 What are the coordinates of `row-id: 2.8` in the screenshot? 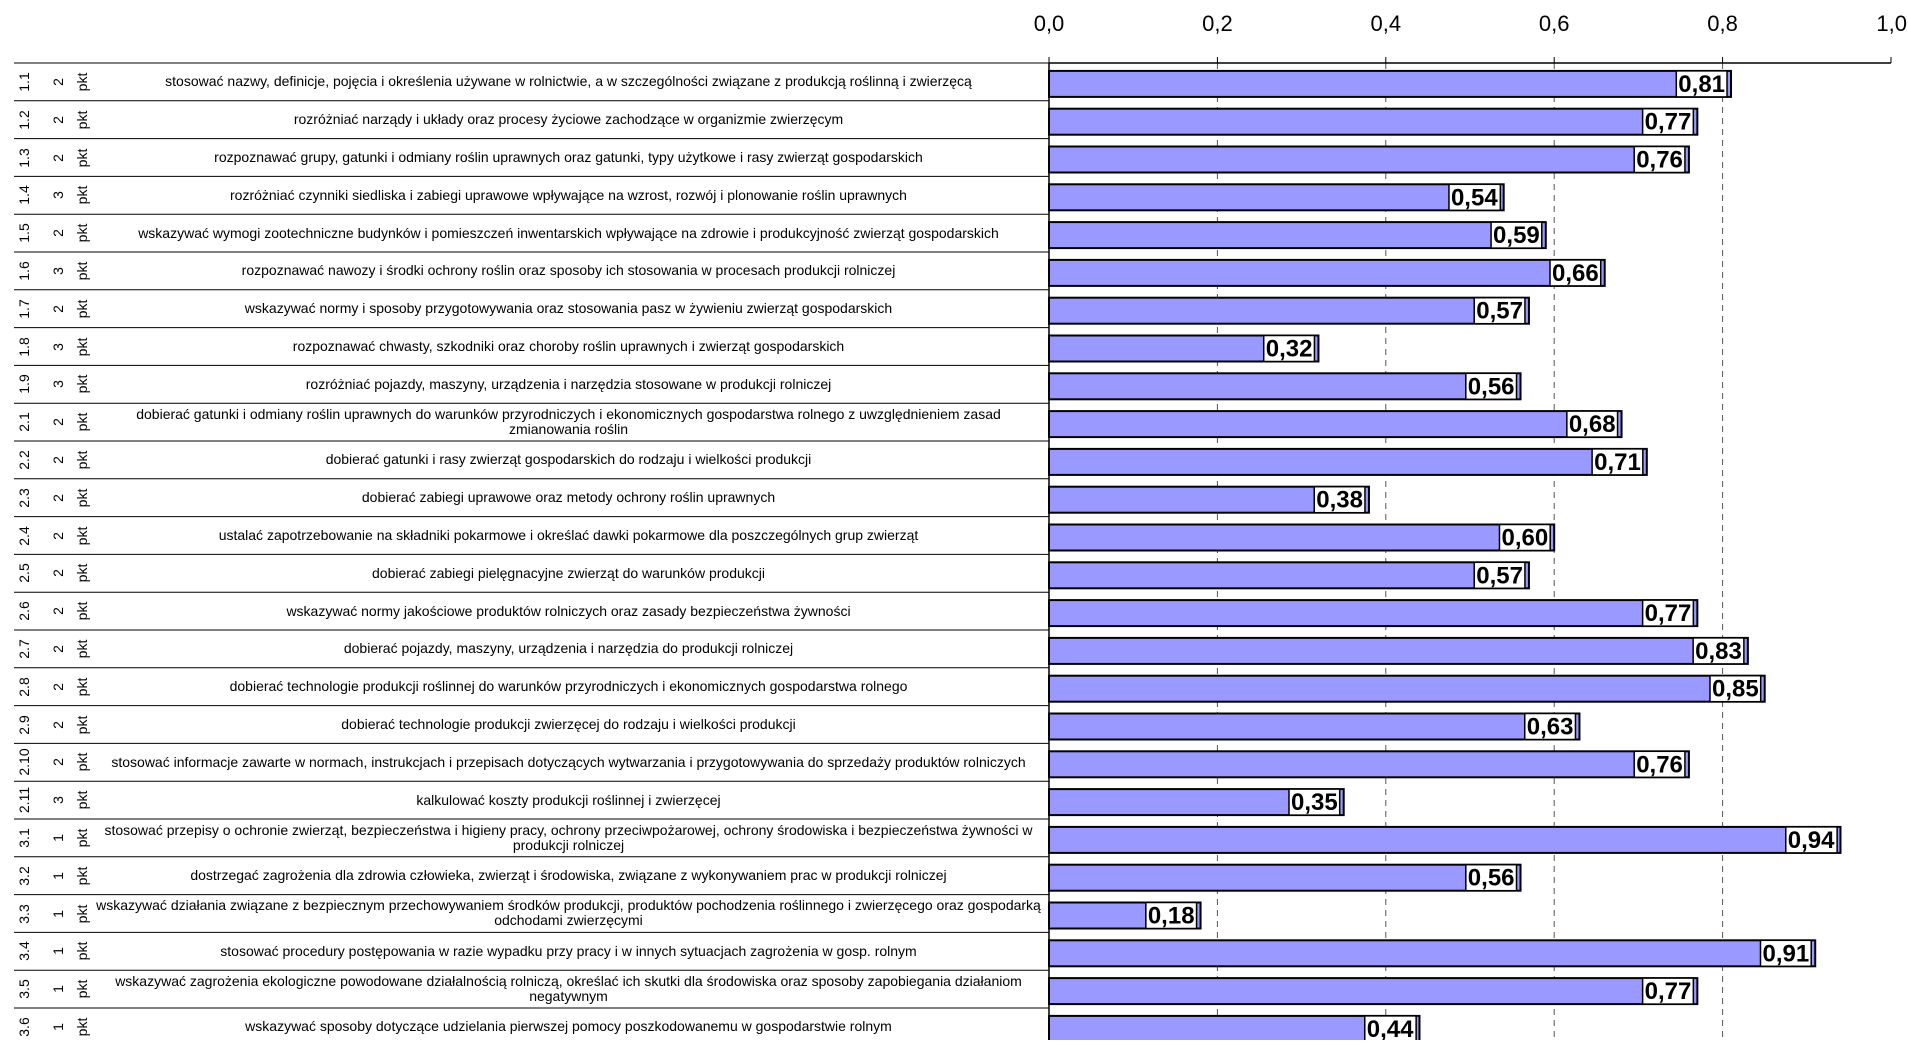 It's located at (24, 686).